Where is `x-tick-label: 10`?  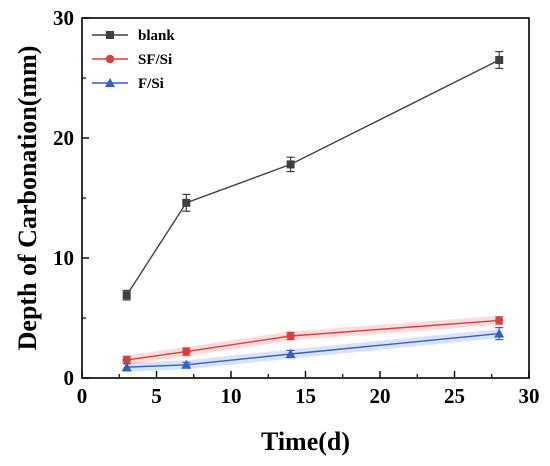
x-tick-label: 10 is located at coordinates (231, 396).